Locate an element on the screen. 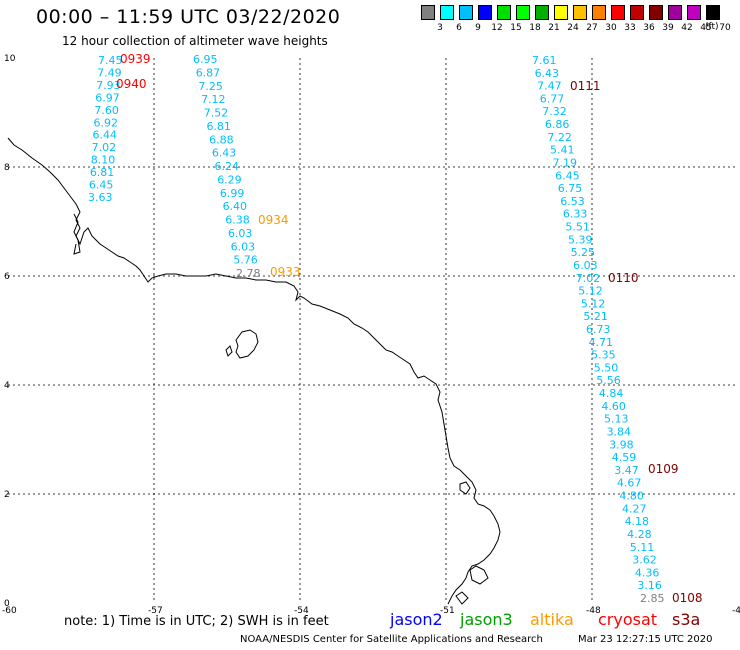 The width and height of the screenshot is (740, 650). legend-label: 9 is located at coordinates (478, 28).